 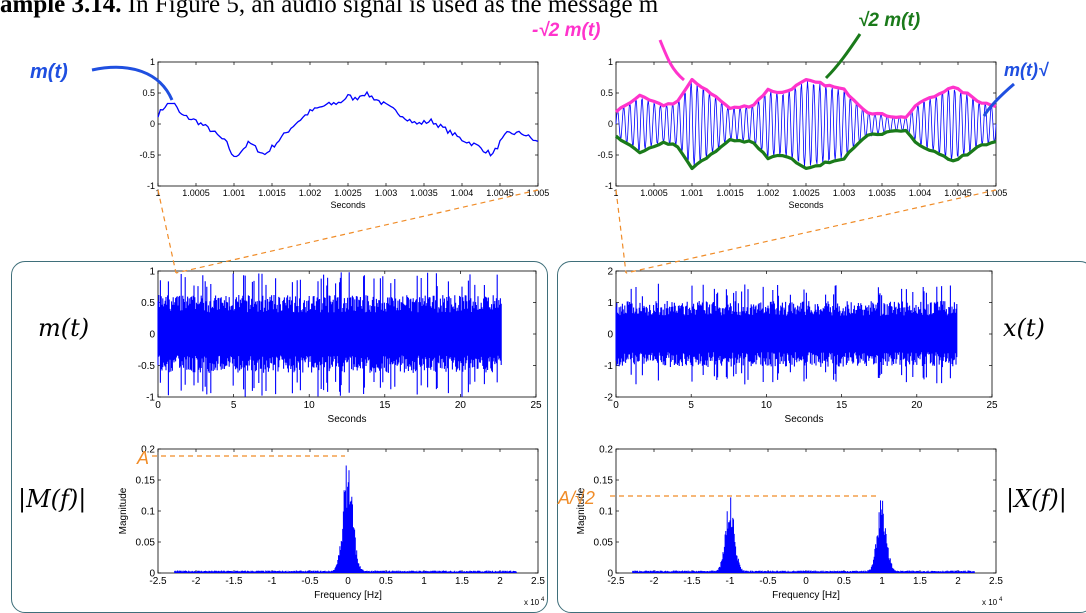 I want to click on series-spectrum-message, so click(x=345, y=519).